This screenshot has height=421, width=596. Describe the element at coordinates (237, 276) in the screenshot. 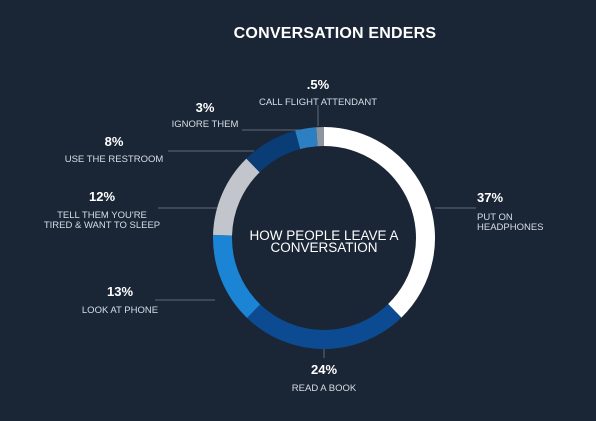

I see `slice-look-at-phone` at that location.